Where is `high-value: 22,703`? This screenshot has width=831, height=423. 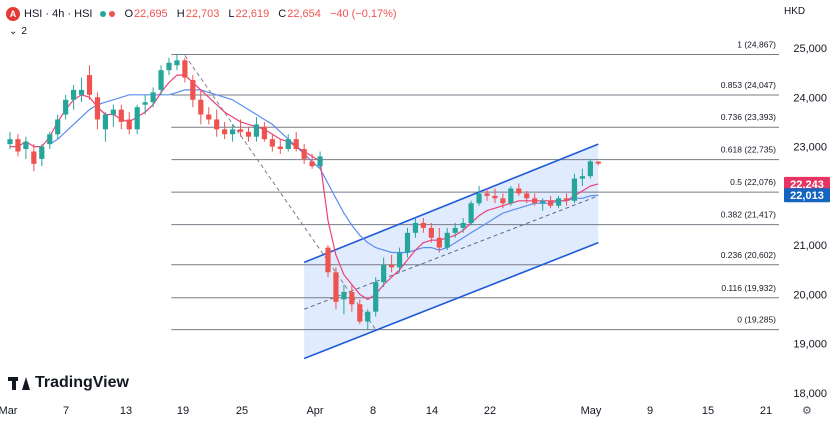
high-value: 22,703 is located at coordinates (202, 14).